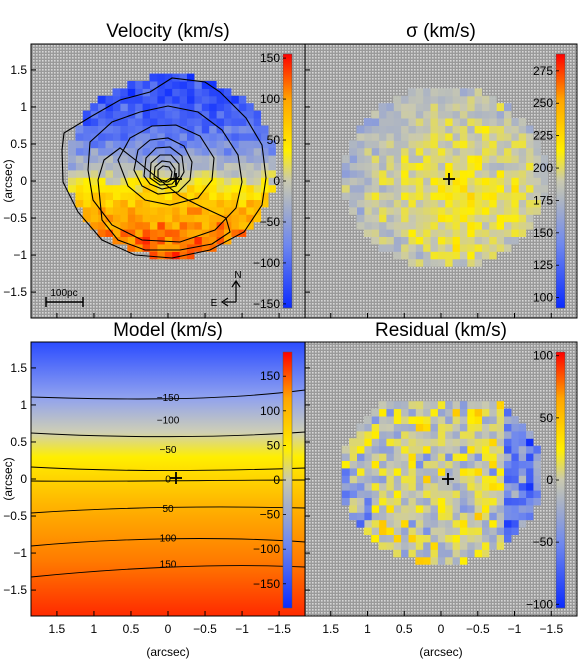  I want to click on x-tick-label: 0, so click(168, 629).